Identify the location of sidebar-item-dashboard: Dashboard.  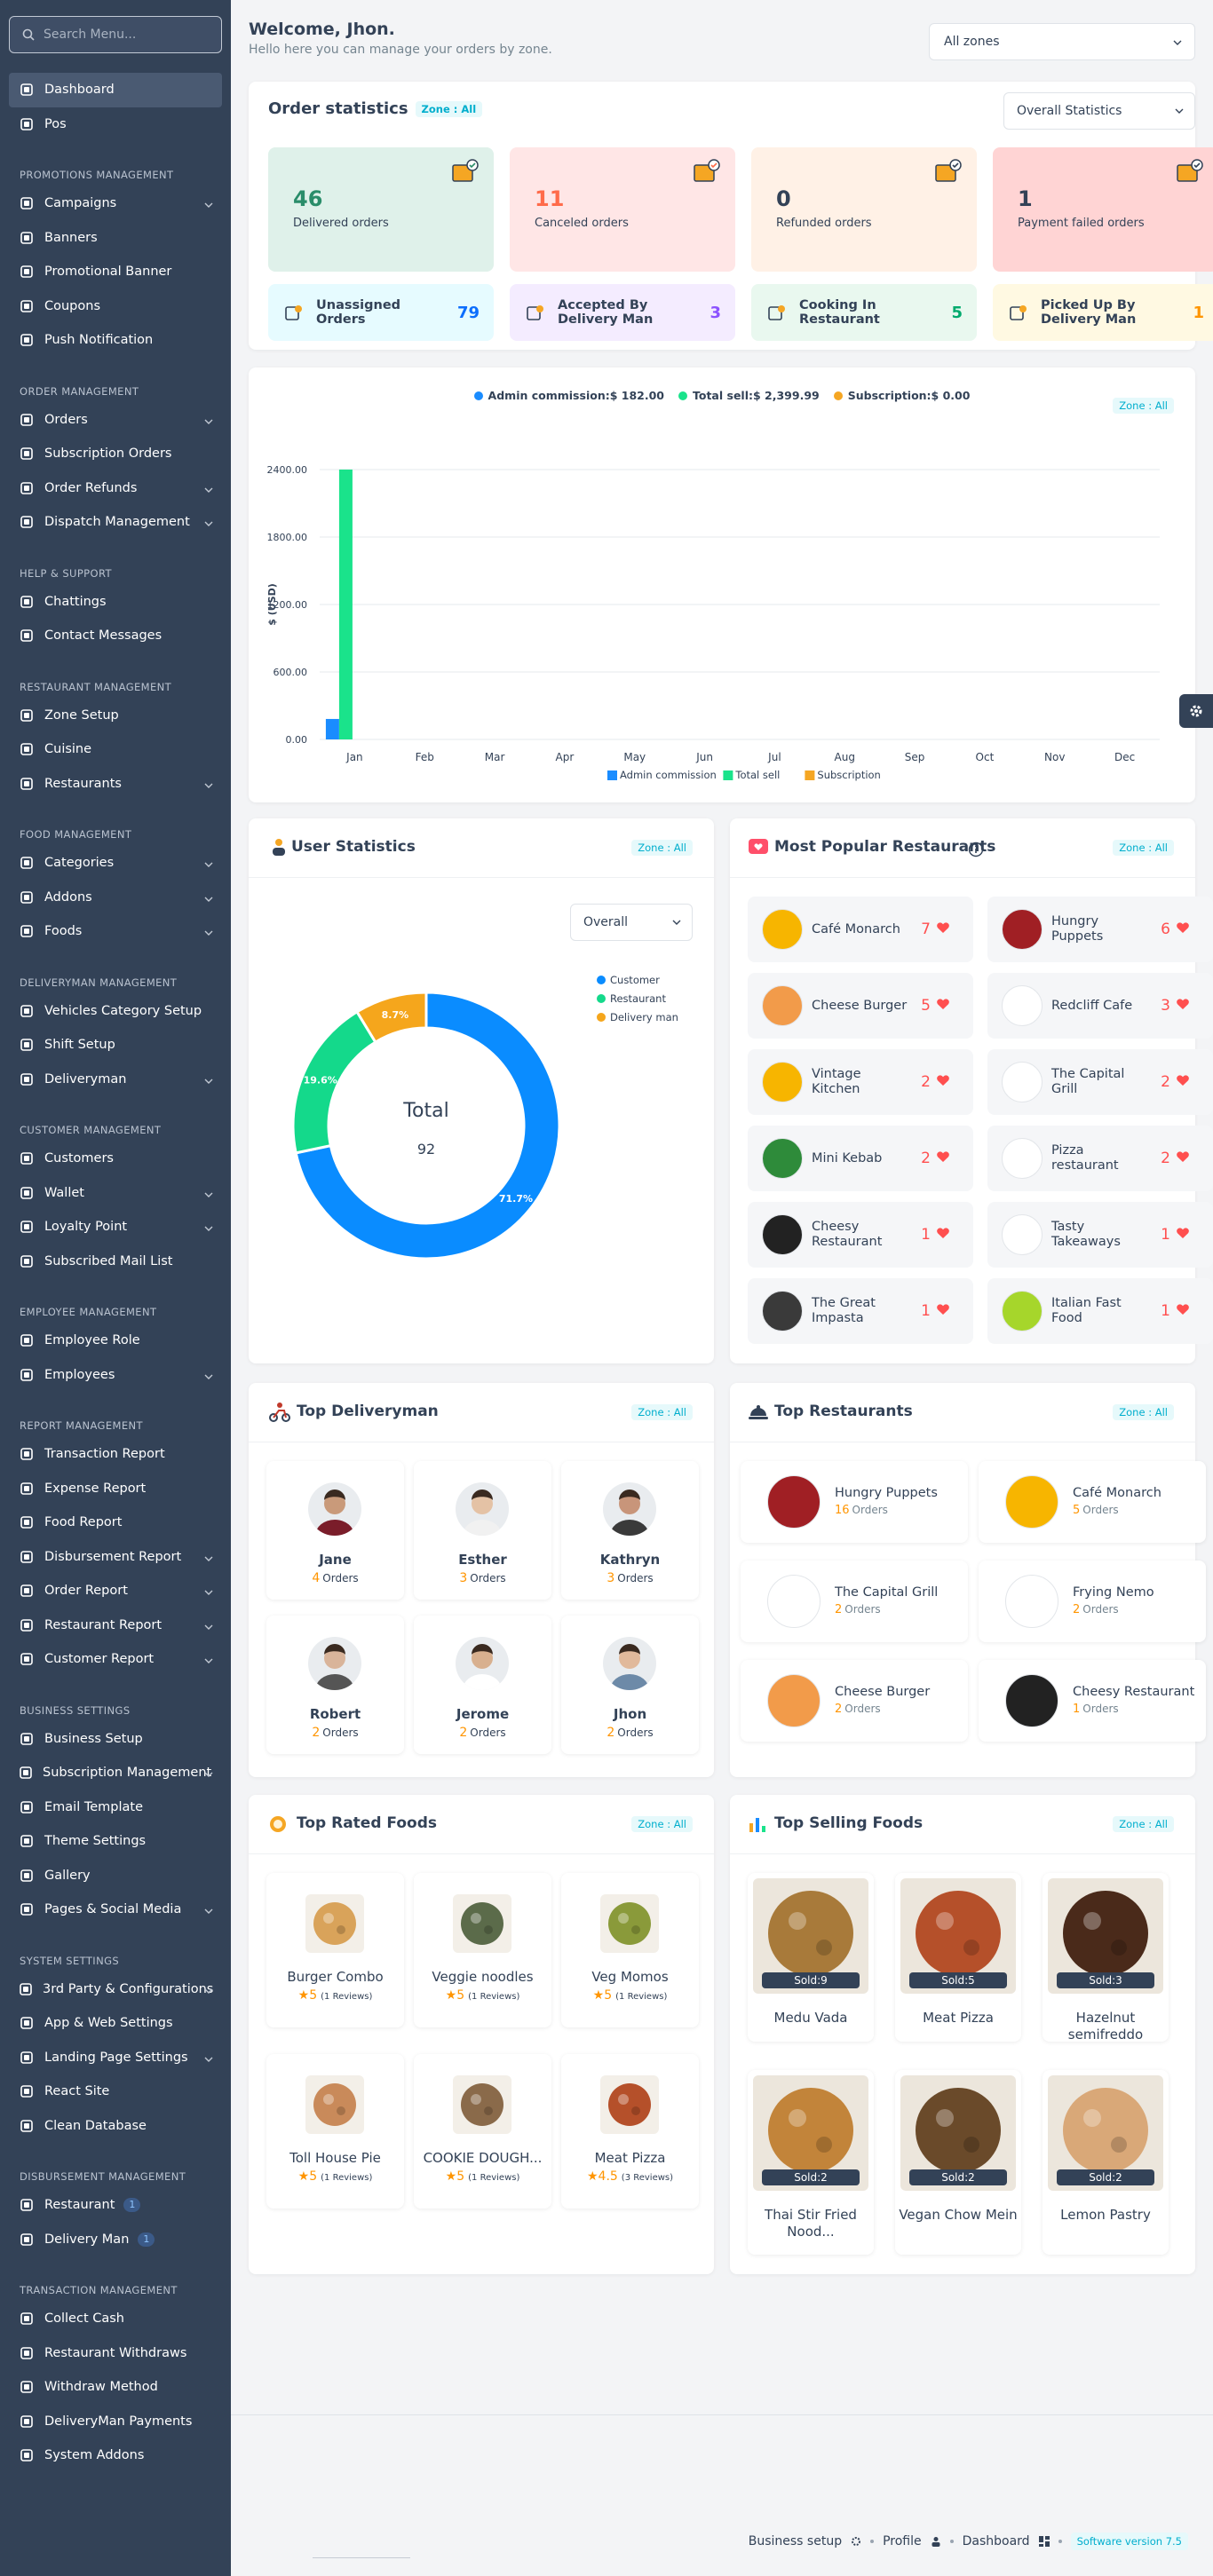
(115, 90).